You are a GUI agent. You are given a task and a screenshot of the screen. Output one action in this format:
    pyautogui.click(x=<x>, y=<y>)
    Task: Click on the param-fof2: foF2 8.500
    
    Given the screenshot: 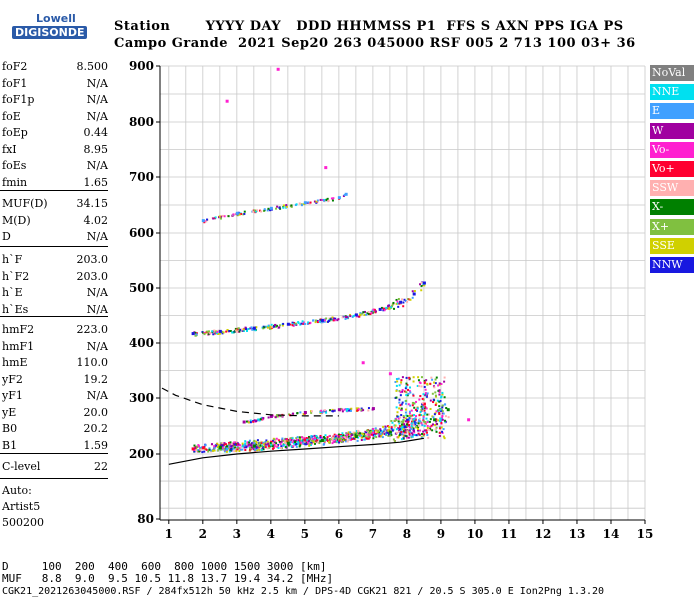 What is the action you would take?
    pyautogui.click(x=55, y=67)
    